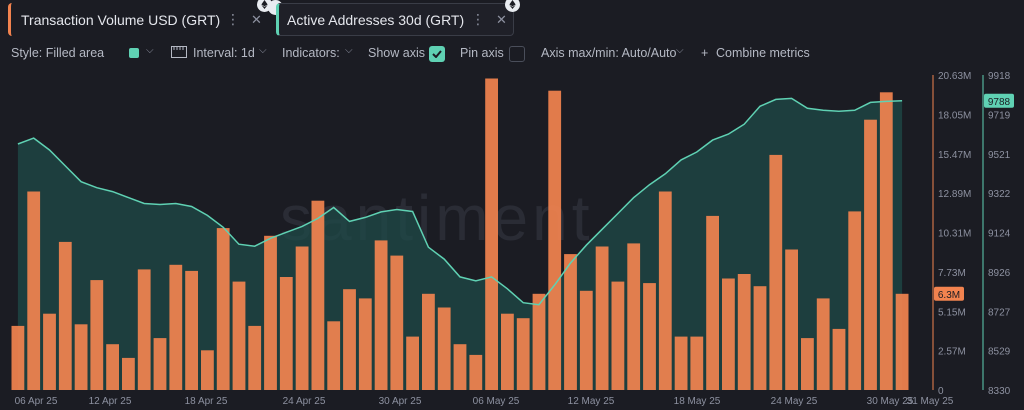  Describe the element at coordinates (224, 53) in the screenshot. I see `interval-selector: Interval: 1d` at that location.